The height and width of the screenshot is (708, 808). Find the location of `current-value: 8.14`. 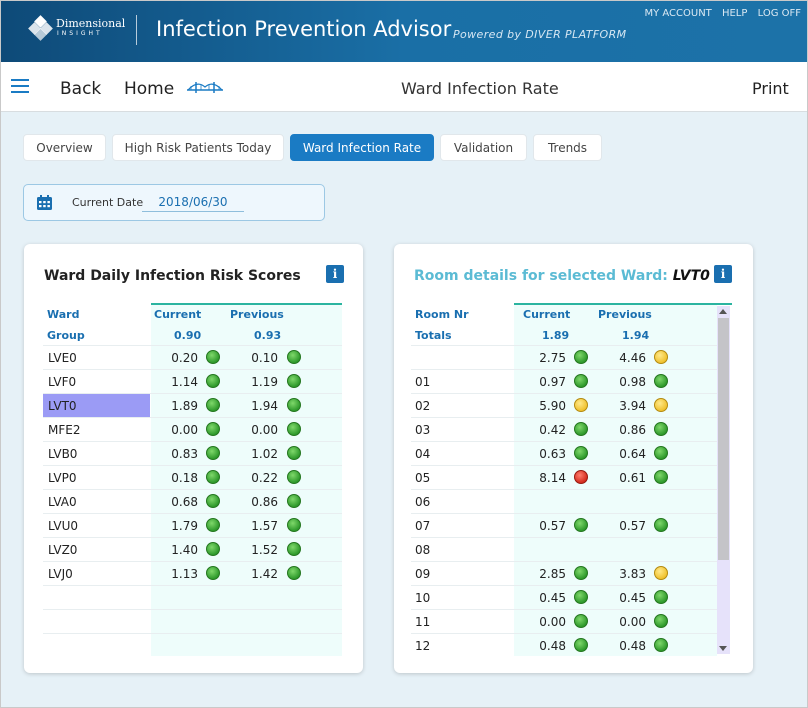

current-value: 8.14 is located at coordinates (552, 478).